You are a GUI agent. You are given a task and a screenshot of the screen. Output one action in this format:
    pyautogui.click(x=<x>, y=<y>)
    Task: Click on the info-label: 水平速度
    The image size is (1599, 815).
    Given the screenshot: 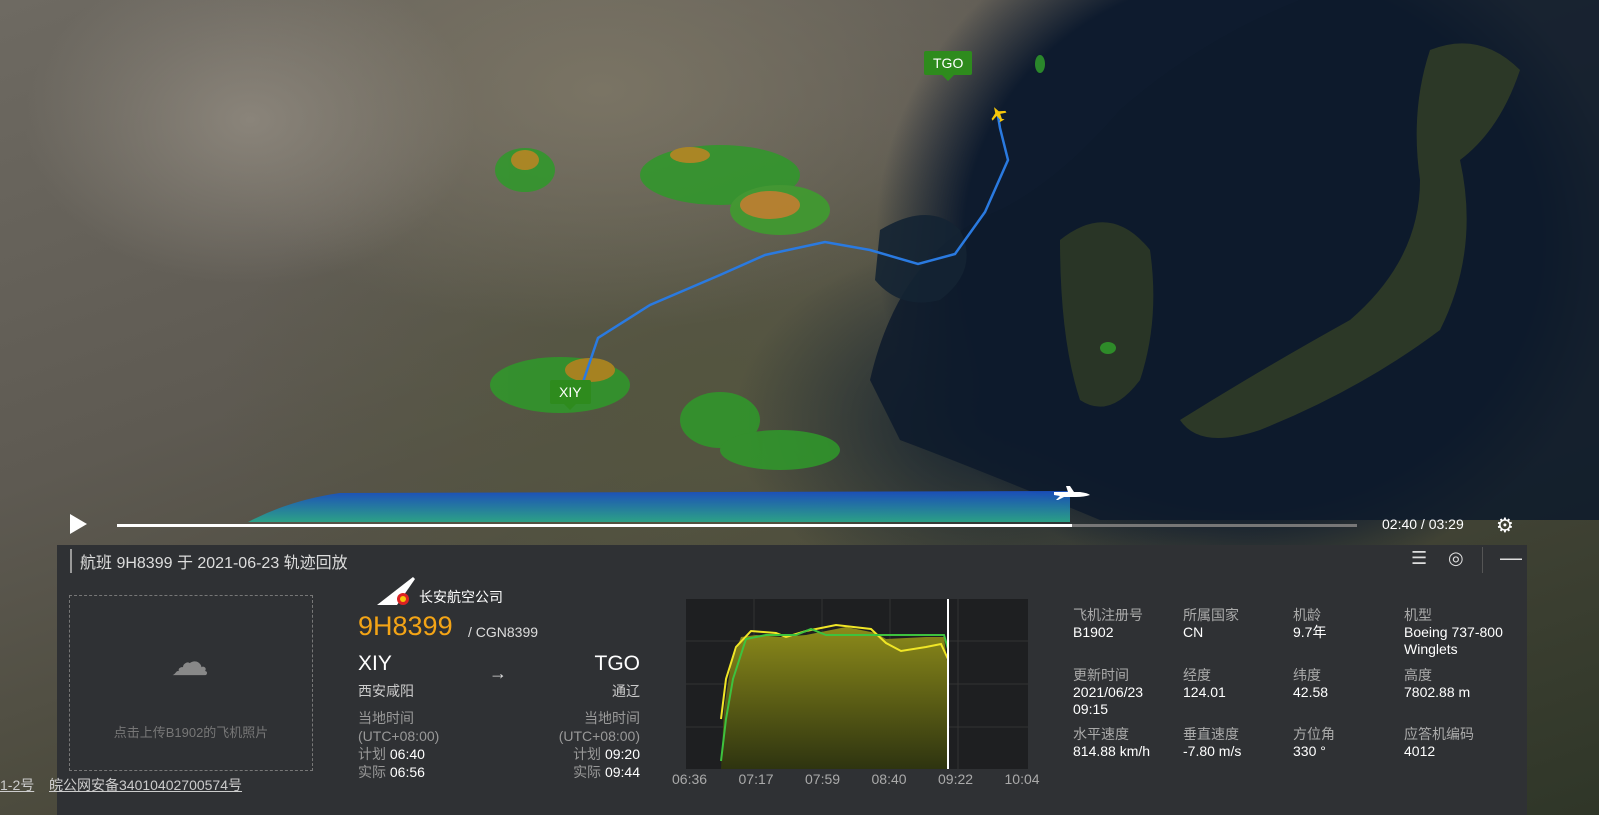 What is the action you would take?
    pyautogui.click(x=1101, y=734)
    